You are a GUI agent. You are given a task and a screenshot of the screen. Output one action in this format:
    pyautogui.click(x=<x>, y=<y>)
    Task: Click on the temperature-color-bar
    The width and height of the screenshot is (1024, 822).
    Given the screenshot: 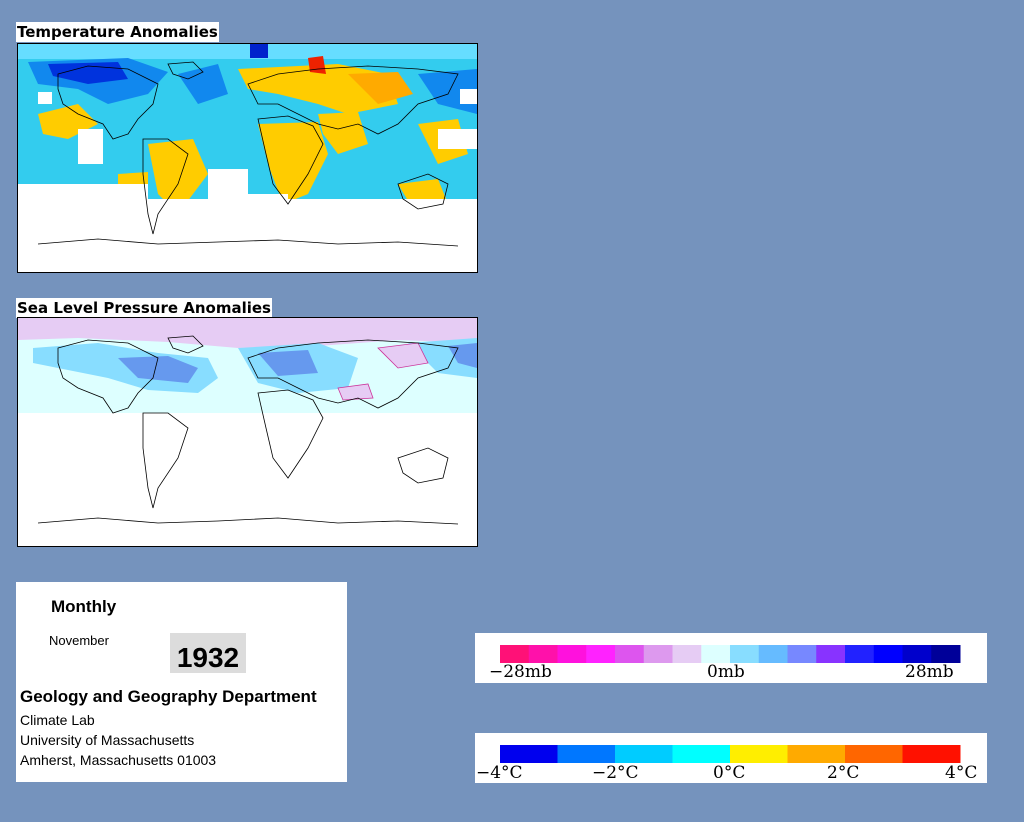 What is the action you would take?
    pyautogui.click(x=730, y=754)
    